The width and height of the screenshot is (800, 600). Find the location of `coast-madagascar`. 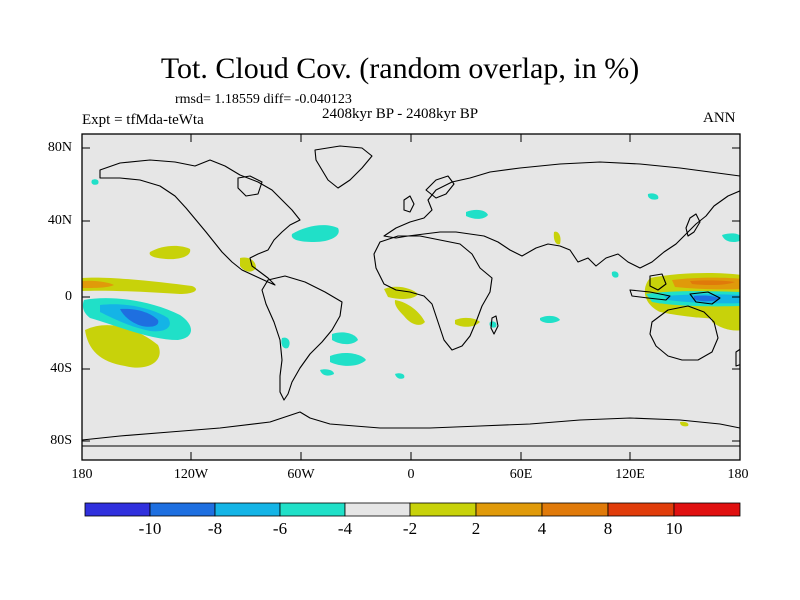

coast-madagascar is located at coordinates (494, 325).